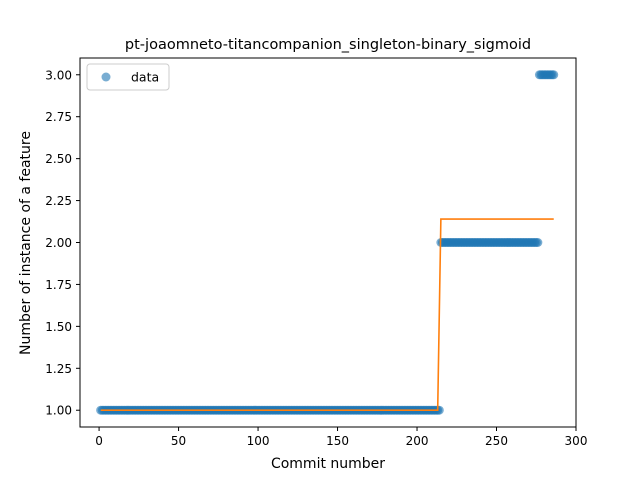 The image size is (640, 480). I want to click on x-axis-ticks: 0 50 100 150 200 250 300, so click(341, 437).